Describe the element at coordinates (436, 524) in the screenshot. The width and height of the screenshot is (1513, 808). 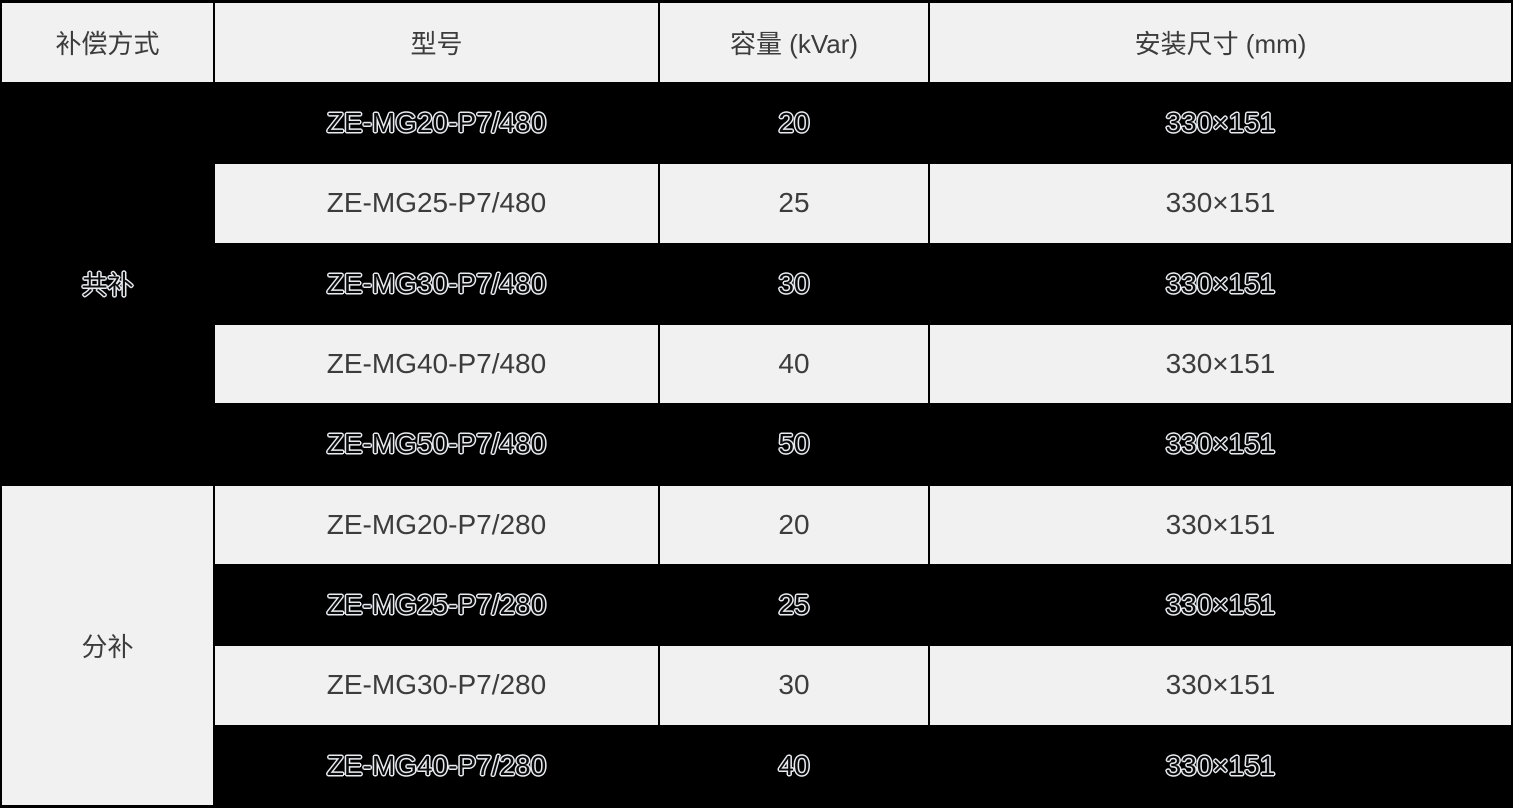
I see `model-cell: ZE-MG20-P7/280` at that location.